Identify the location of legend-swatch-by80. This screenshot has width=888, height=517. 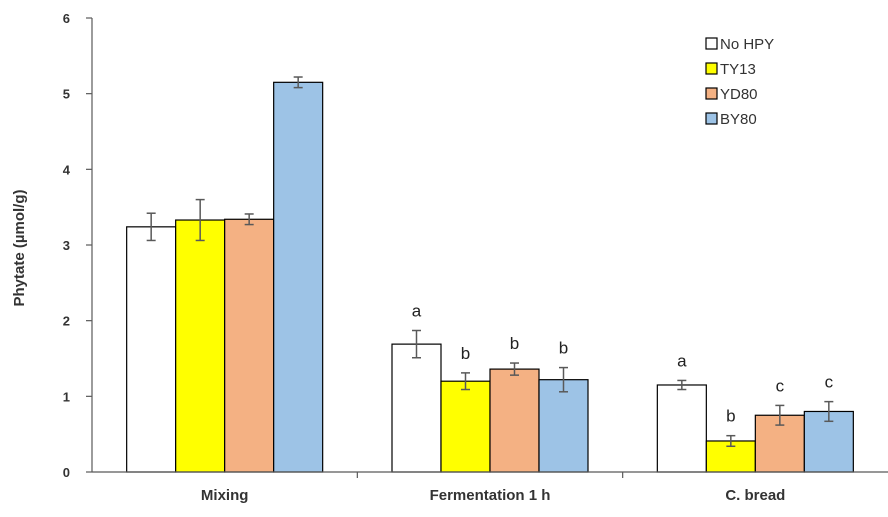
(711, 118).